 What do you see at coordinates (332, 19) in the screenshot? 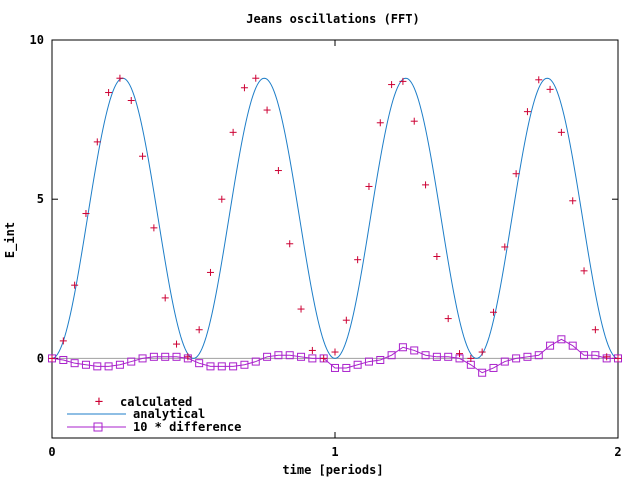
I see `chart-title: Jeans oscillations (FFT)` at bounding box center [332, 19].